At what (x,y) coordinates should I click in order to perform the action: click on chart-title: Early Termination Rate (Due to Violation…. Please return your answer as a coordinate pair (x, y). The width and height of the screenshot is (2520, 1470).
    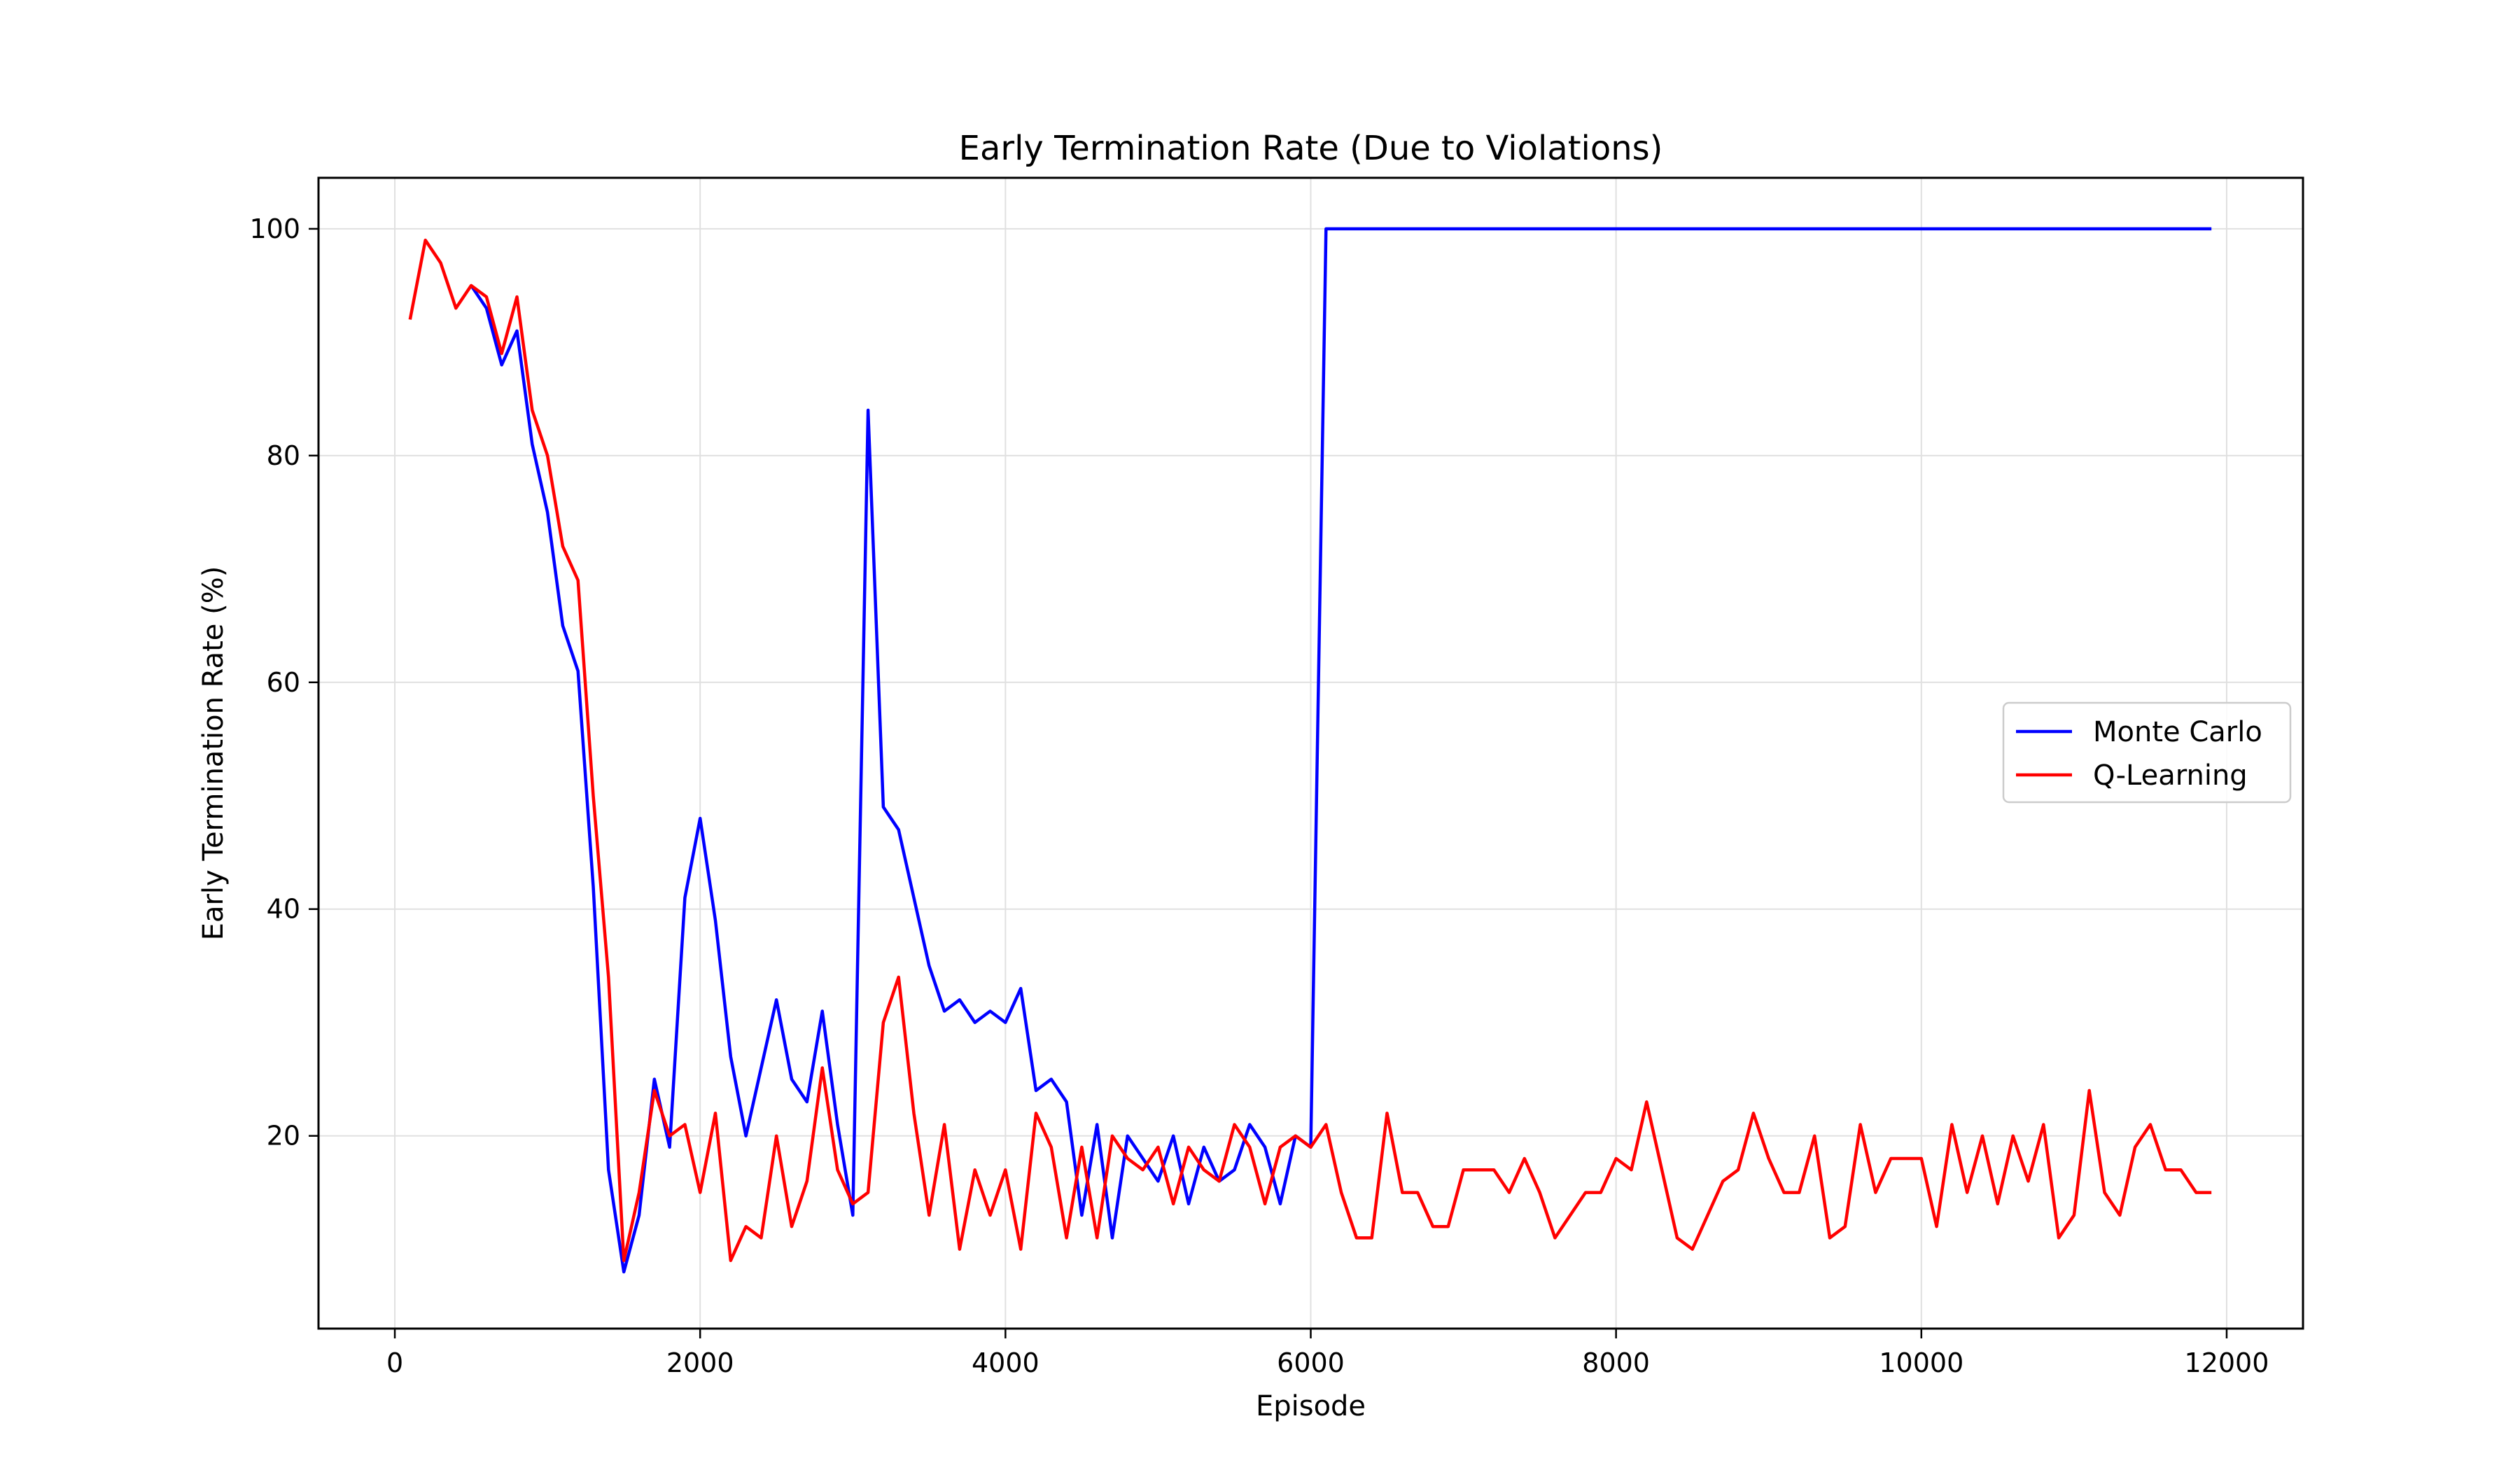
    Looking at the image, I should click on (1311, 148).